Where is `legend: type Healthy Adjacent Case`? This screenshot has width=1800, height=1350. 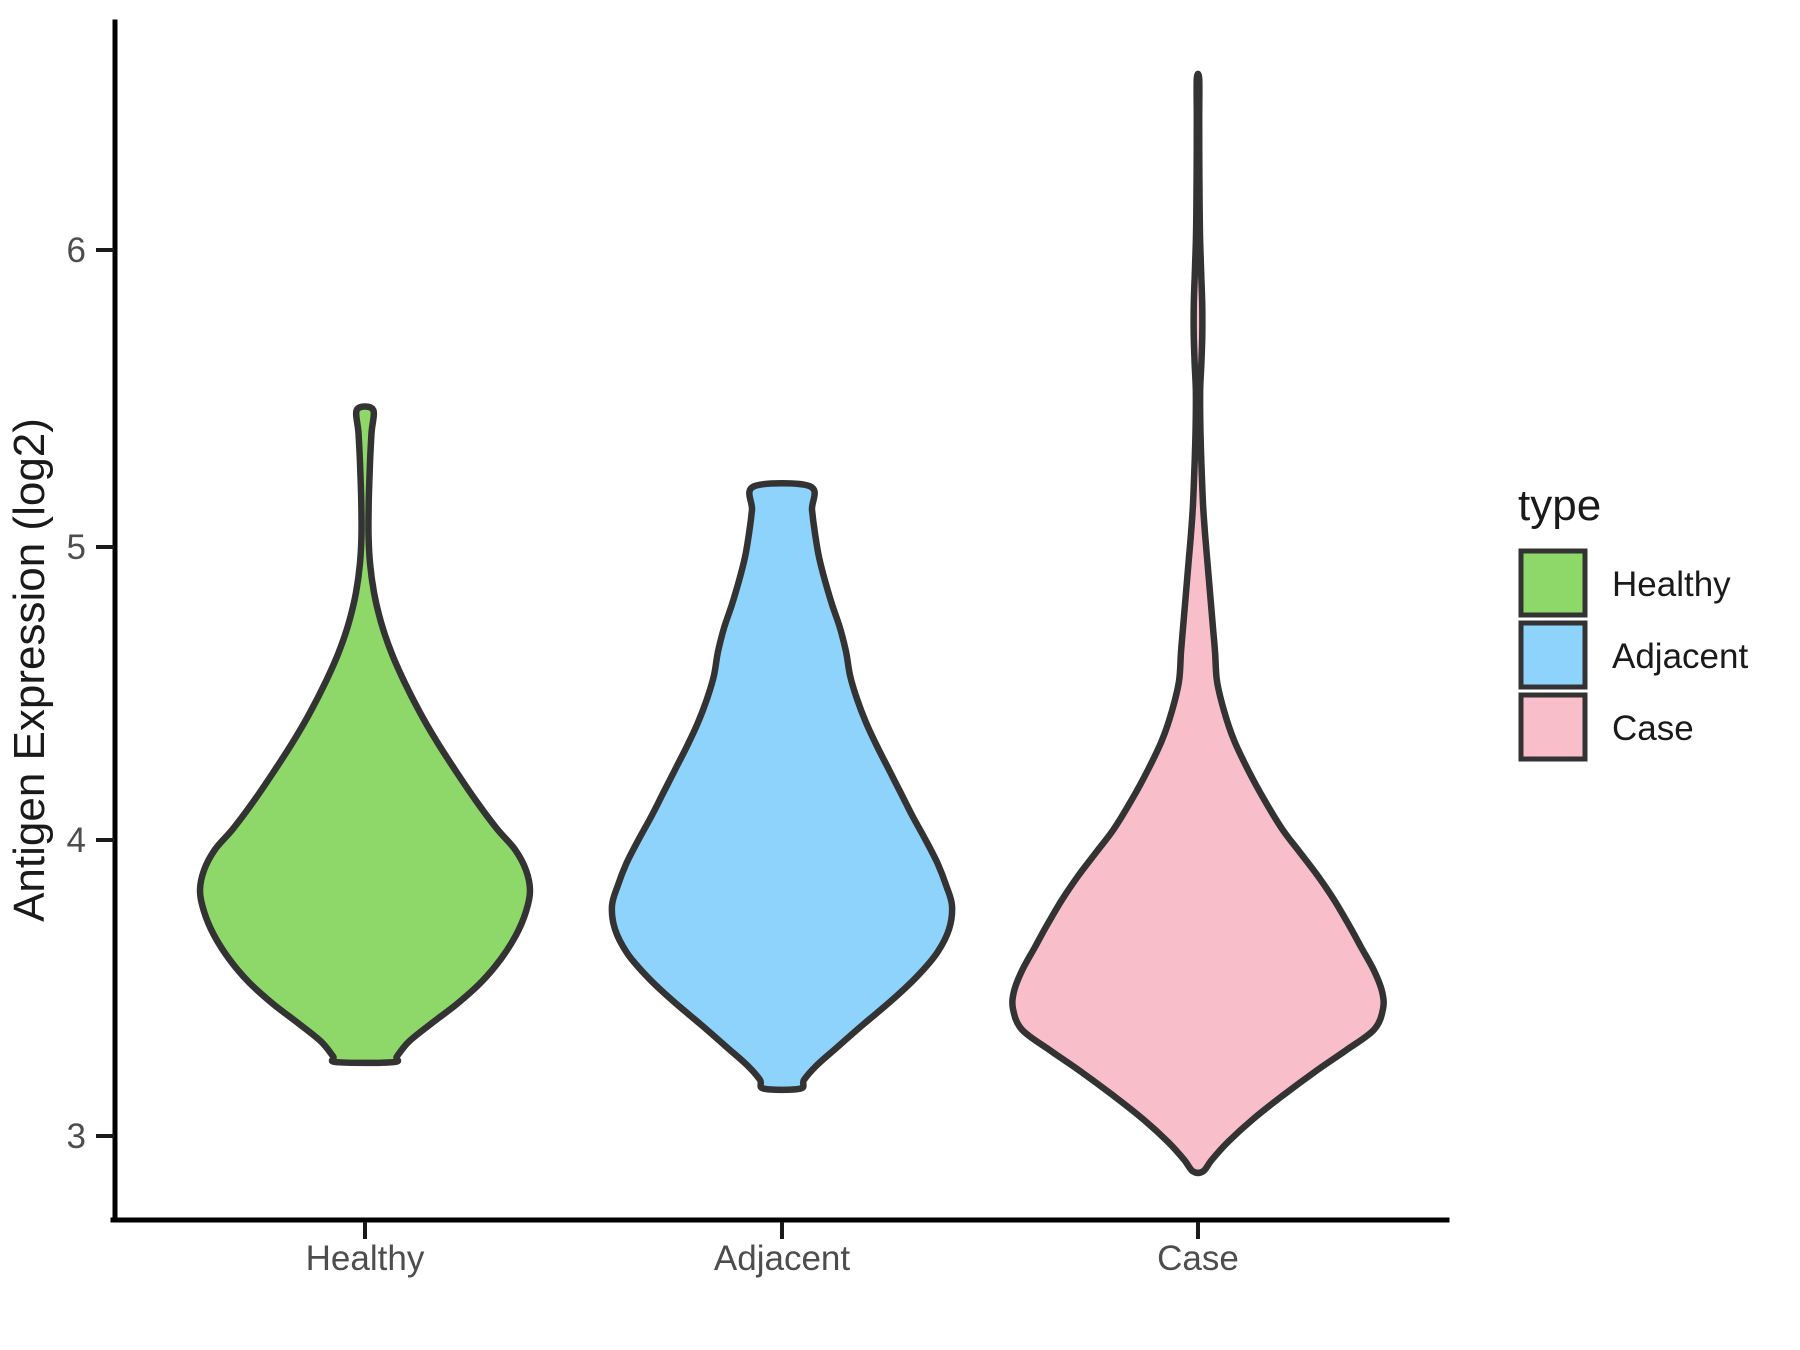 legend: type Healthy Adjacent Case is located at coordinates (1633, 621).